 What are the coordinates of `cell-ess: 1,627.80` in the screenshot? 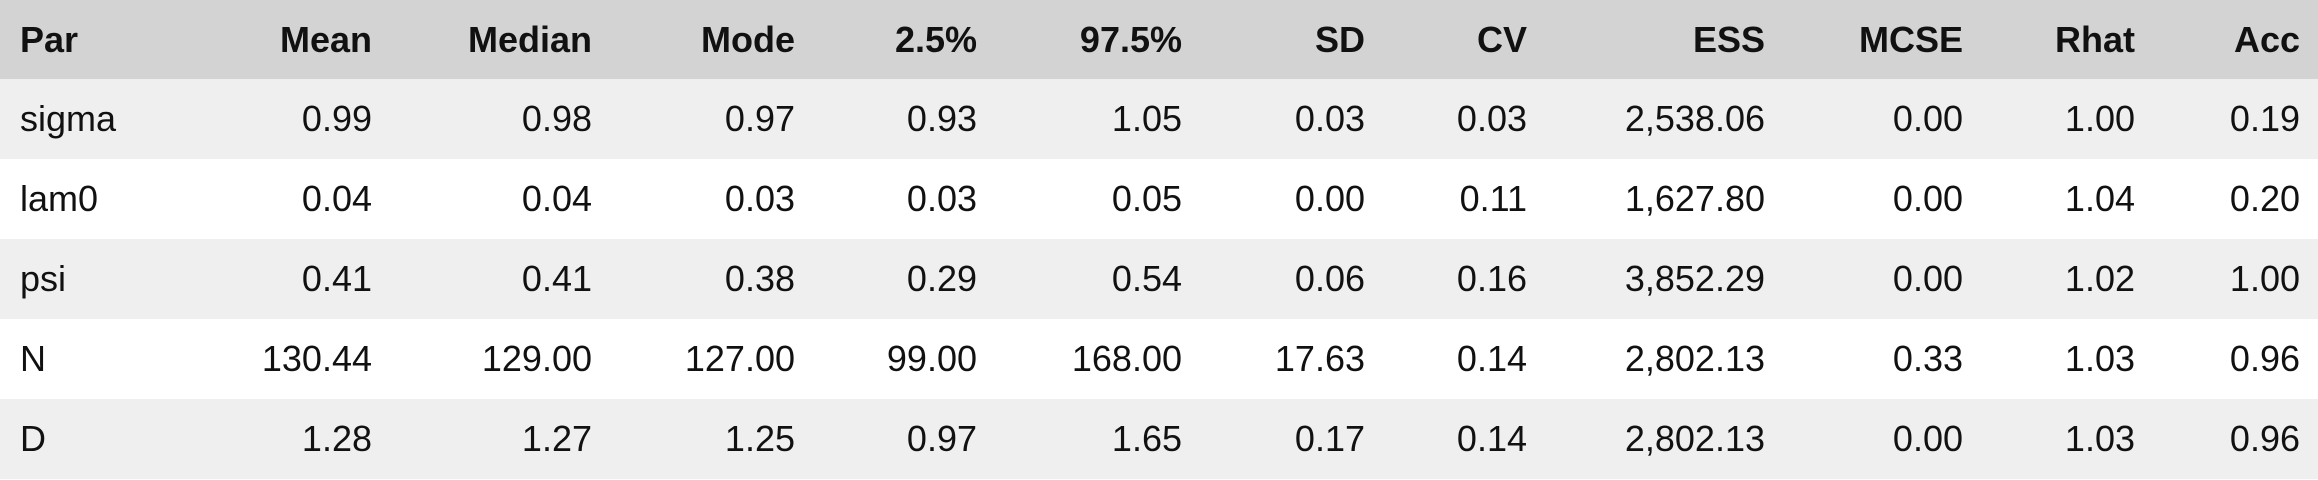 It's located at (1664, 199).